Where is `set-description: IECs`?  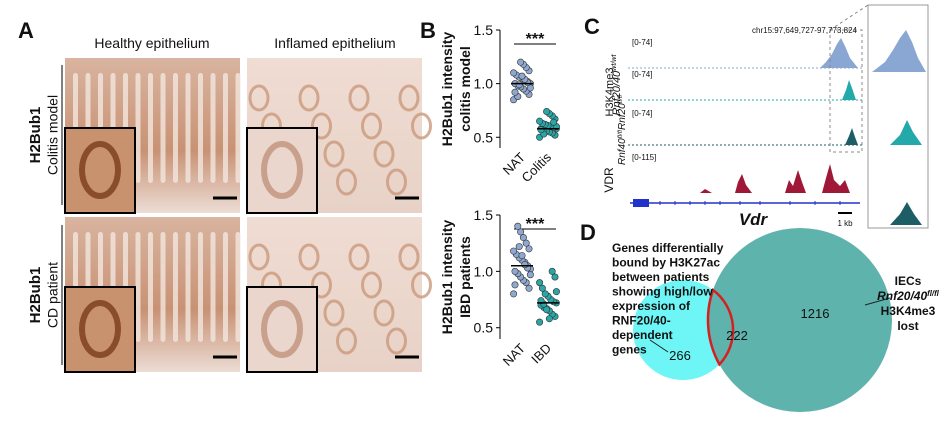 set-description: IECs is located at coordinates (908, 281).